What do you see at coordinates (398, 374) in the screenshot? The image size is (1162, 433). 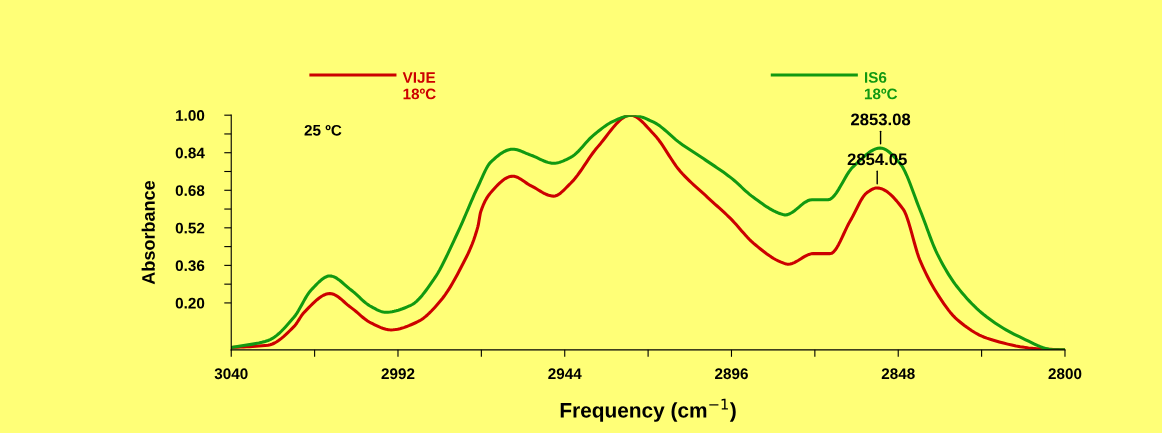 I see `x-tick-label: 2992` at bounding box center [398, 374].